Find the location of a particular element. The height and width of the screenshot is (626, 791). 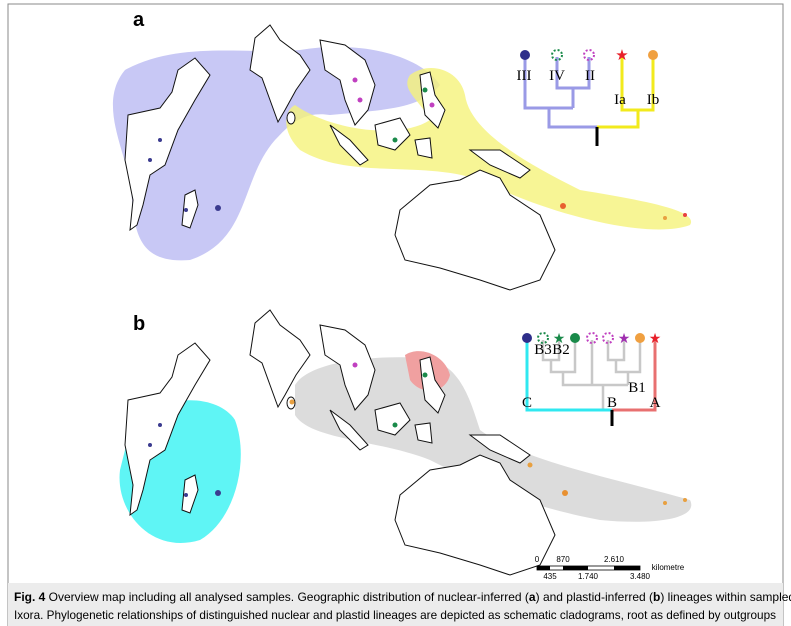

cladogram: ★ is located at coordinates (589, 96).